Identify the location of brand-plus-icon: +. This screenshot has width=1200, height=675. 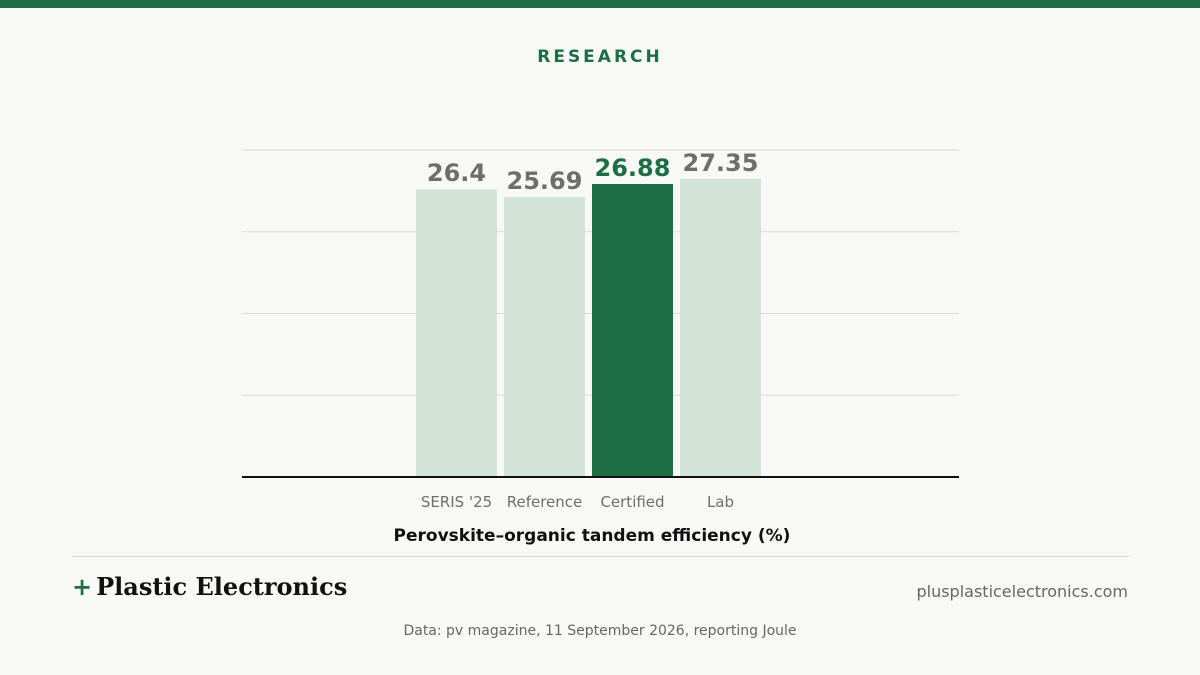
(82, 586).